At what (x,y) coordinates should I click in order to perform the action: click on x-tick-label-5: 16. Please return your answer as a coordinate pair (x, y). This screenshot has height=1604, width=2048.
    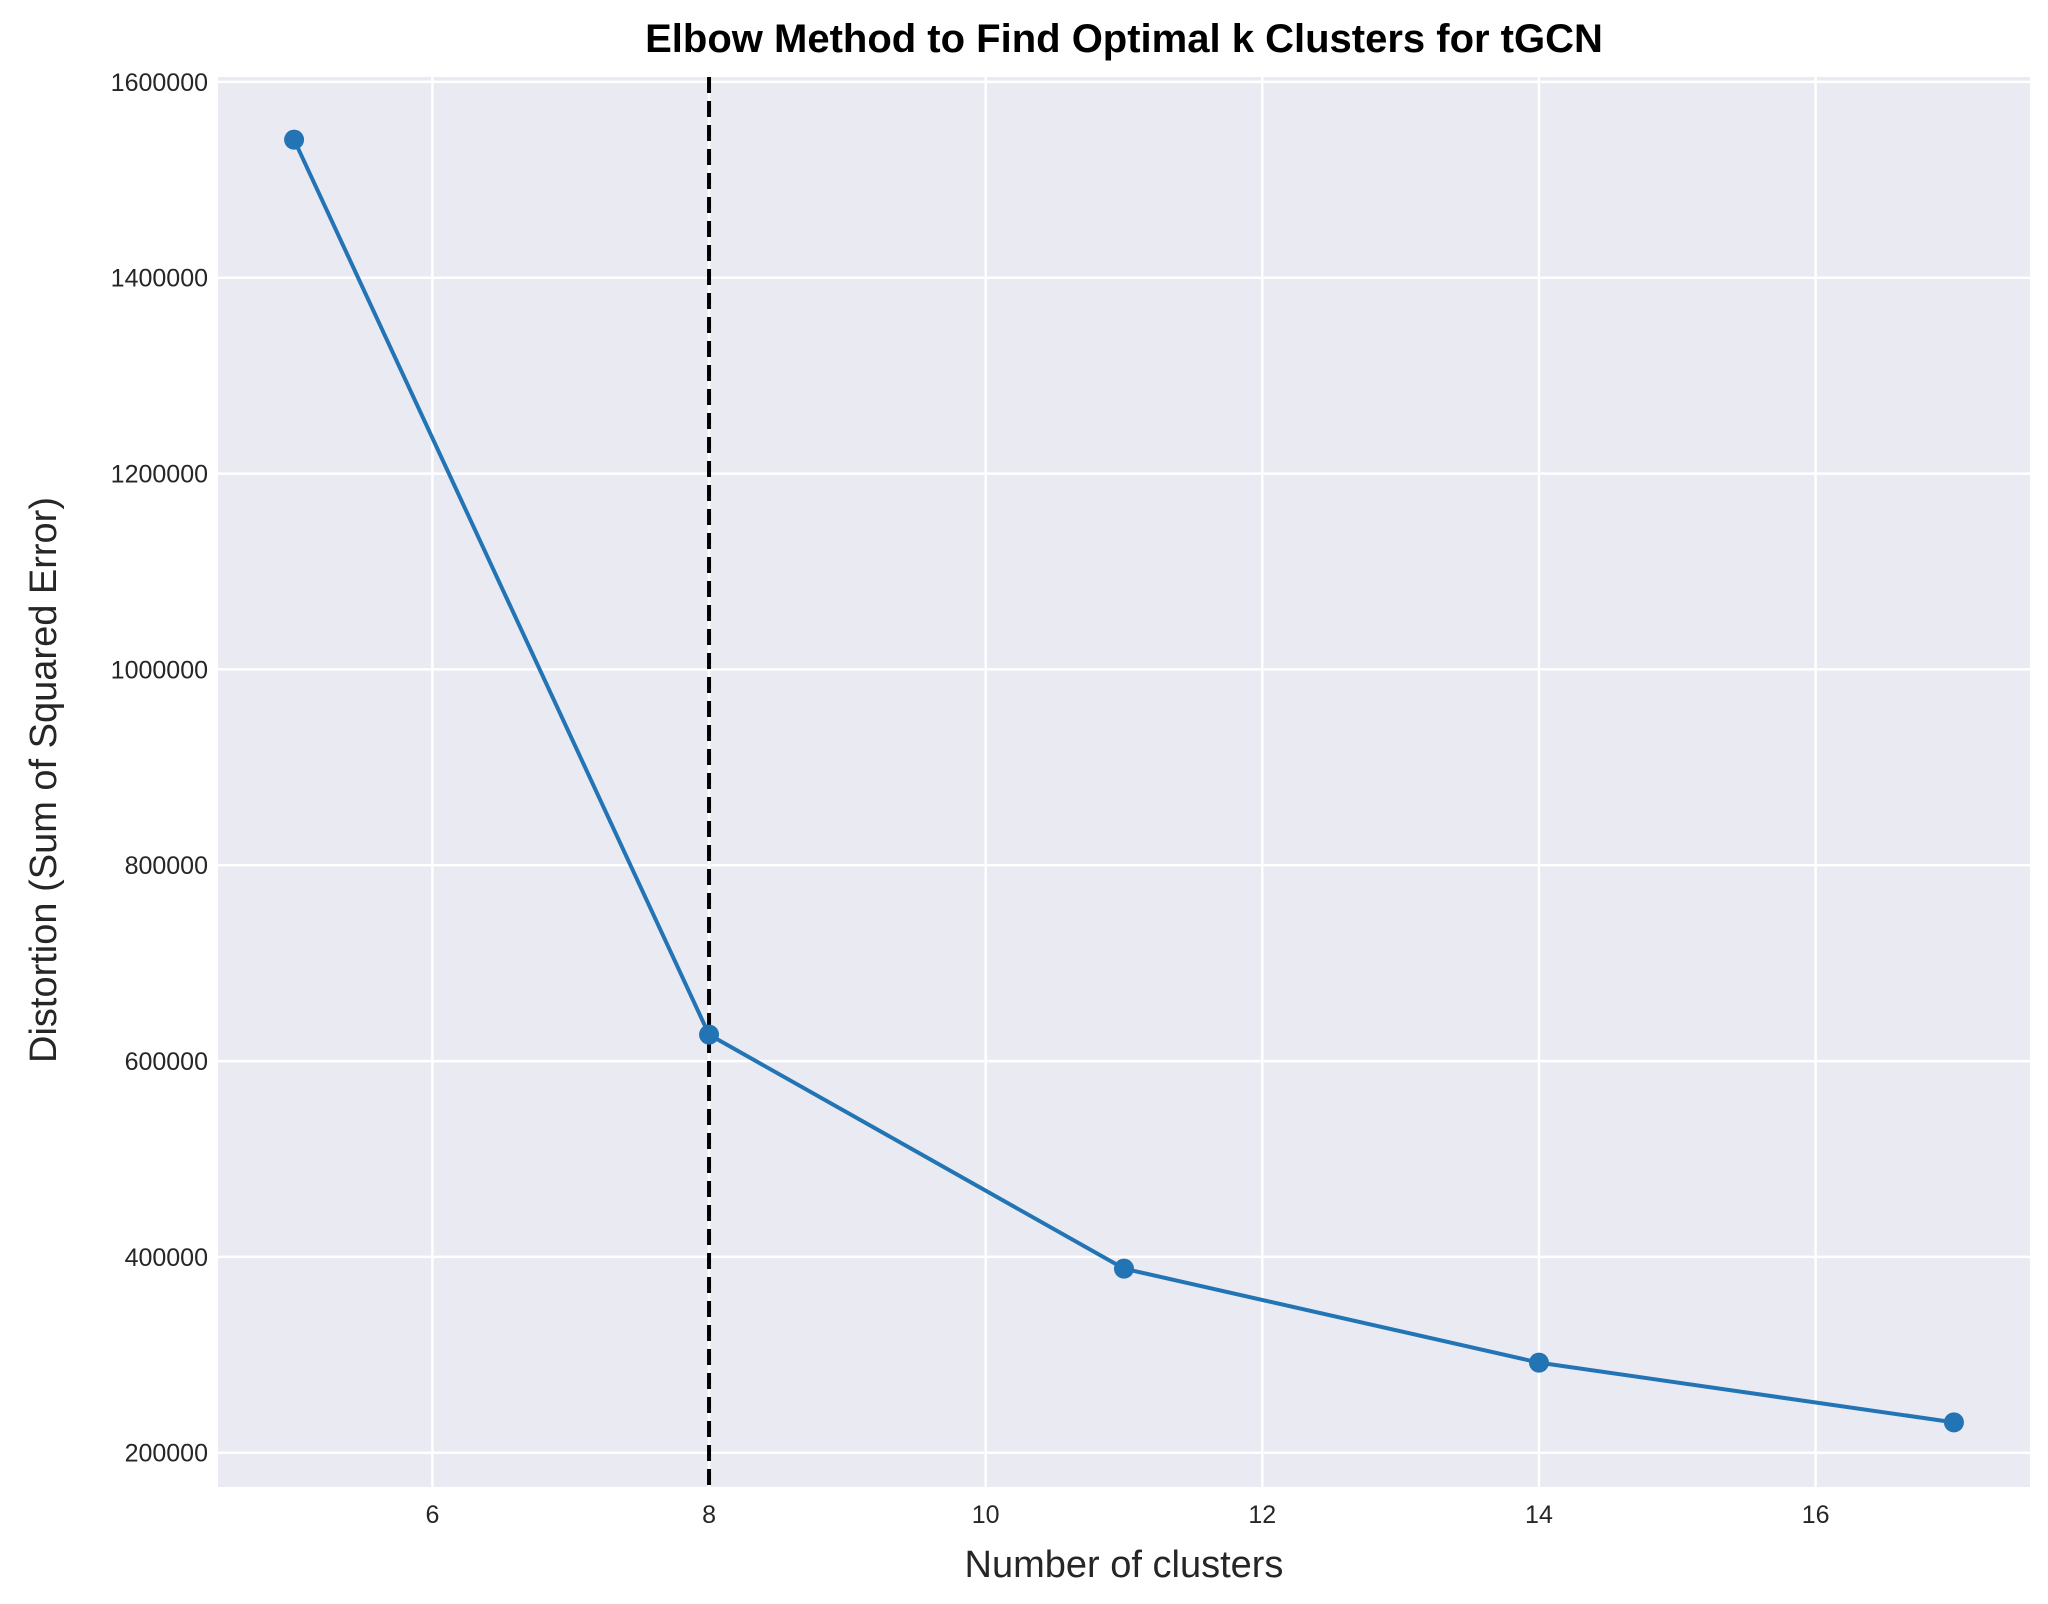
    Looking at the image, I should click on (1816, 1515).